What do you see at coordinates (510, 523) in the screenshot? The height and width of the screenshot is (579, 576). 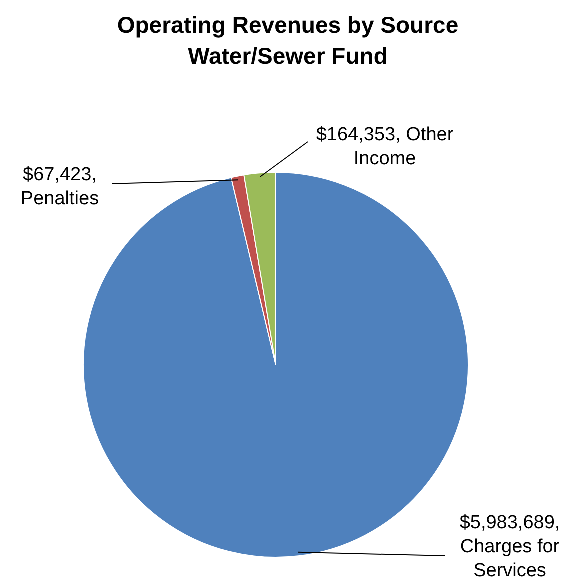 I see `data-label: $5,983,689,` at bounding box center [510, 523].